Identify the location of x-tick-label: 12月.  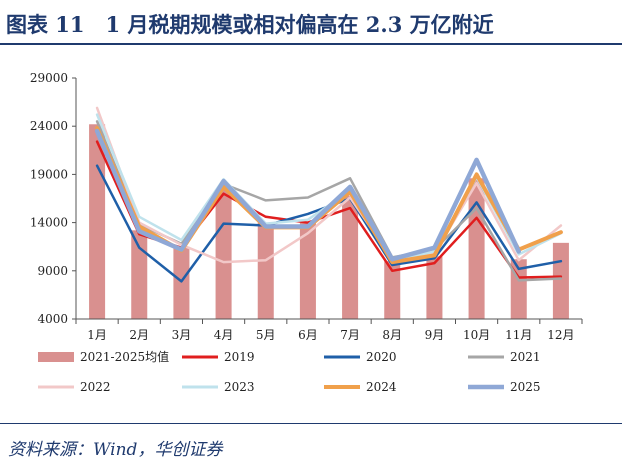
(560, 335).